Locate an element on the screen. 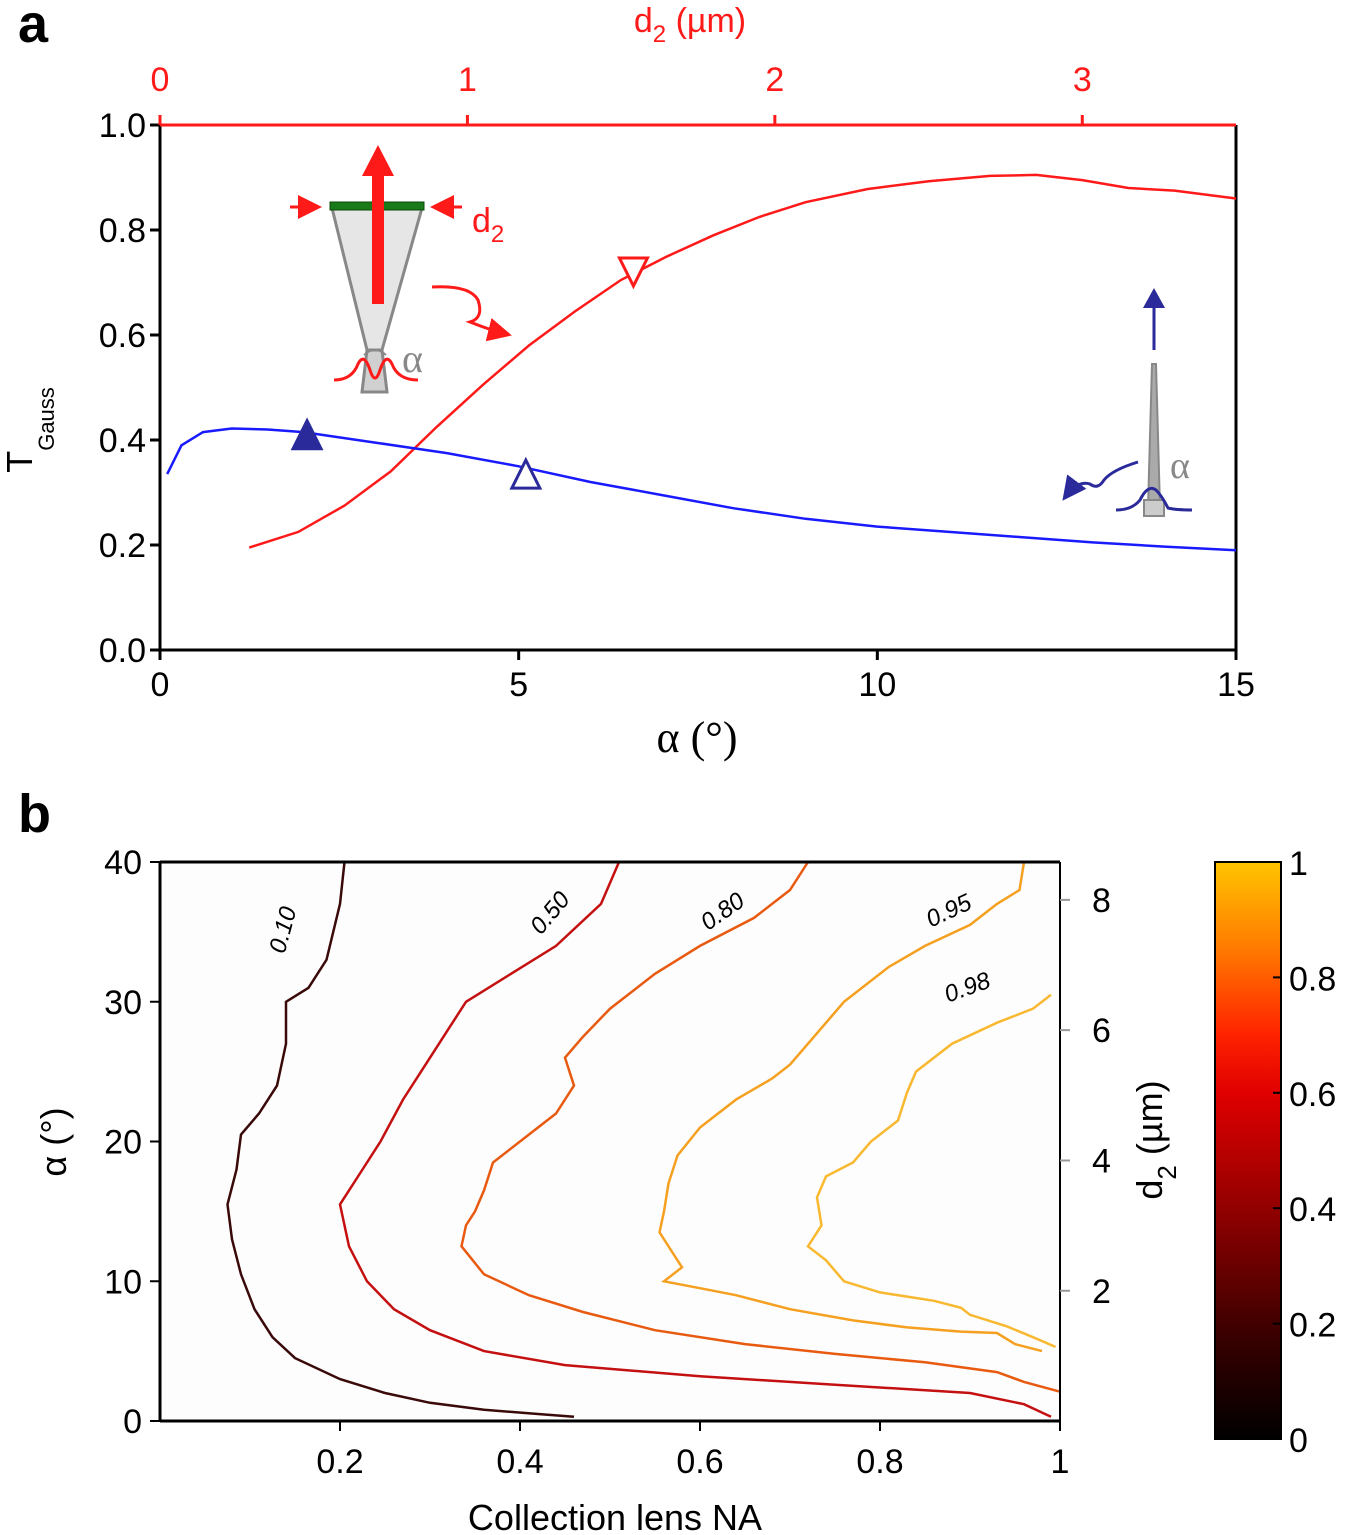  panel-a-markers is located at coordinates (470, 373).